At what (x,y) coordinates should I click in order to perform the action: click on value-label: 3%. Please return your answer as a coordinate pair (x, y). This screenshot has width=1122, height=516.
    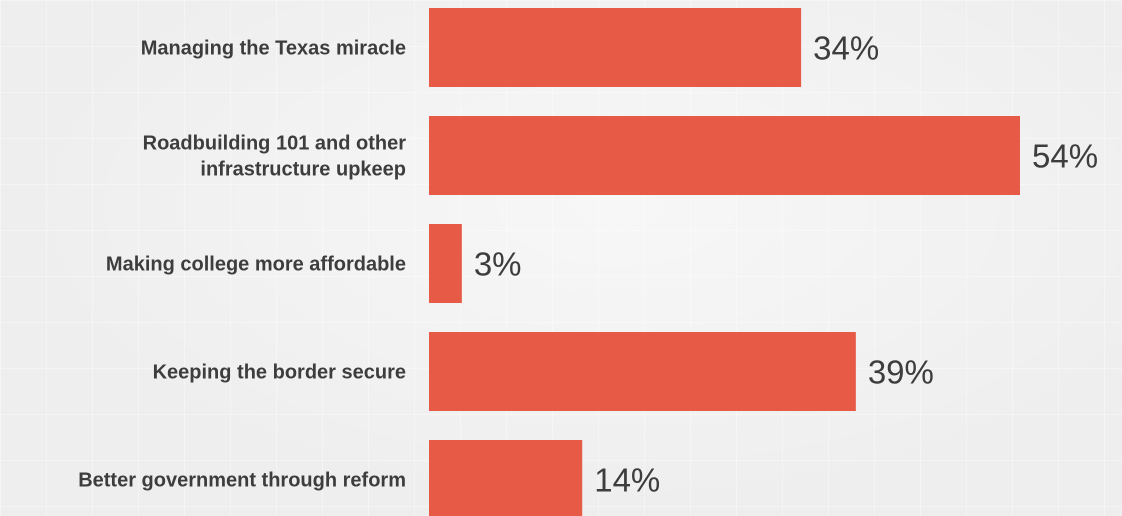
    Looking at the image, I should click on (498, 264).